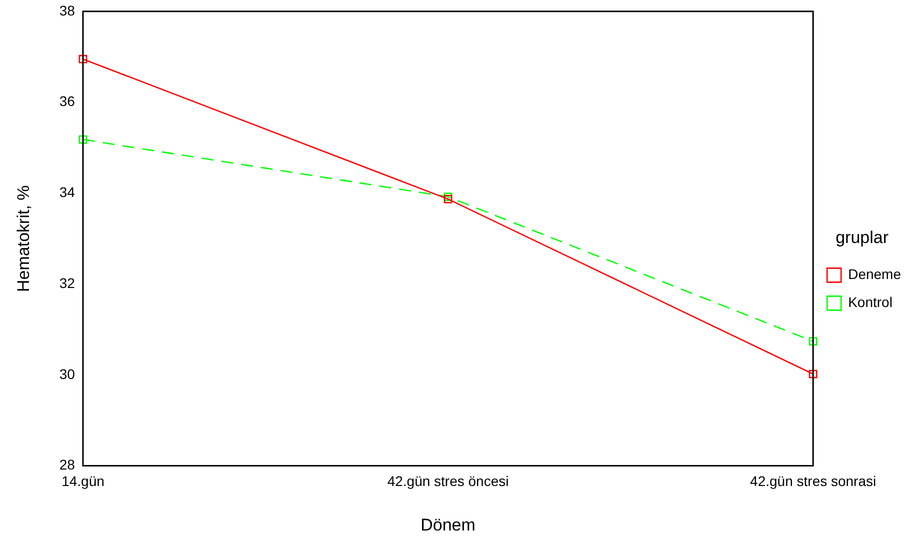  Describe the element at coordinates (67, 101) in the screenshot. I see `y-tick-label: 36` at that location.